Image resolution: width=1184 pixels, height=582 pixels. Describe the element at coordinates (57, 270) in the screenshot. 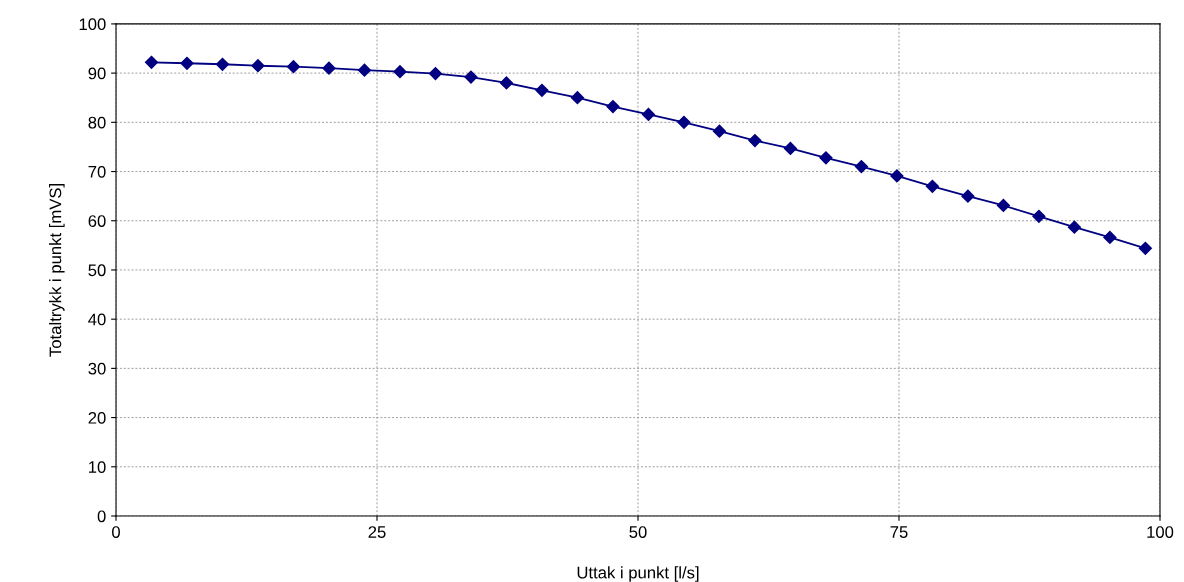

I see `y-axis-title: Totaltrykk i punkt [mVS]` at that location.